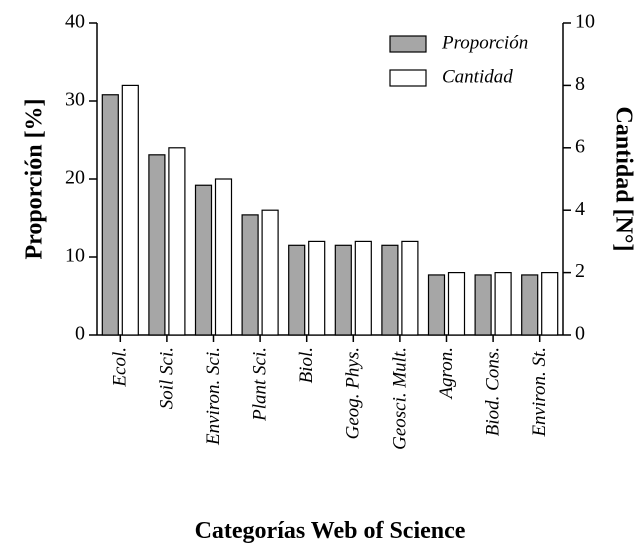 The image size is (644, 552). What do you see at coordinates (80, 334) in the screenshot?
I see `y-tick-label: 0` at bounding box center [80, 334].